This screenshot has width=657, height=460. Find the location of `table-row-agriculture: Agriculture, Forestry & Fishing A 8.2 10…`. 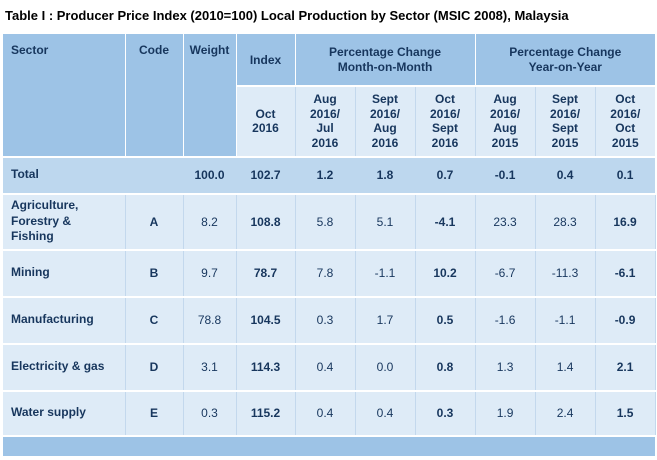

table-row-agriculture: Agriculture, Forestry & Fishing A 8.2 10… is located at coordinates (329, 222).